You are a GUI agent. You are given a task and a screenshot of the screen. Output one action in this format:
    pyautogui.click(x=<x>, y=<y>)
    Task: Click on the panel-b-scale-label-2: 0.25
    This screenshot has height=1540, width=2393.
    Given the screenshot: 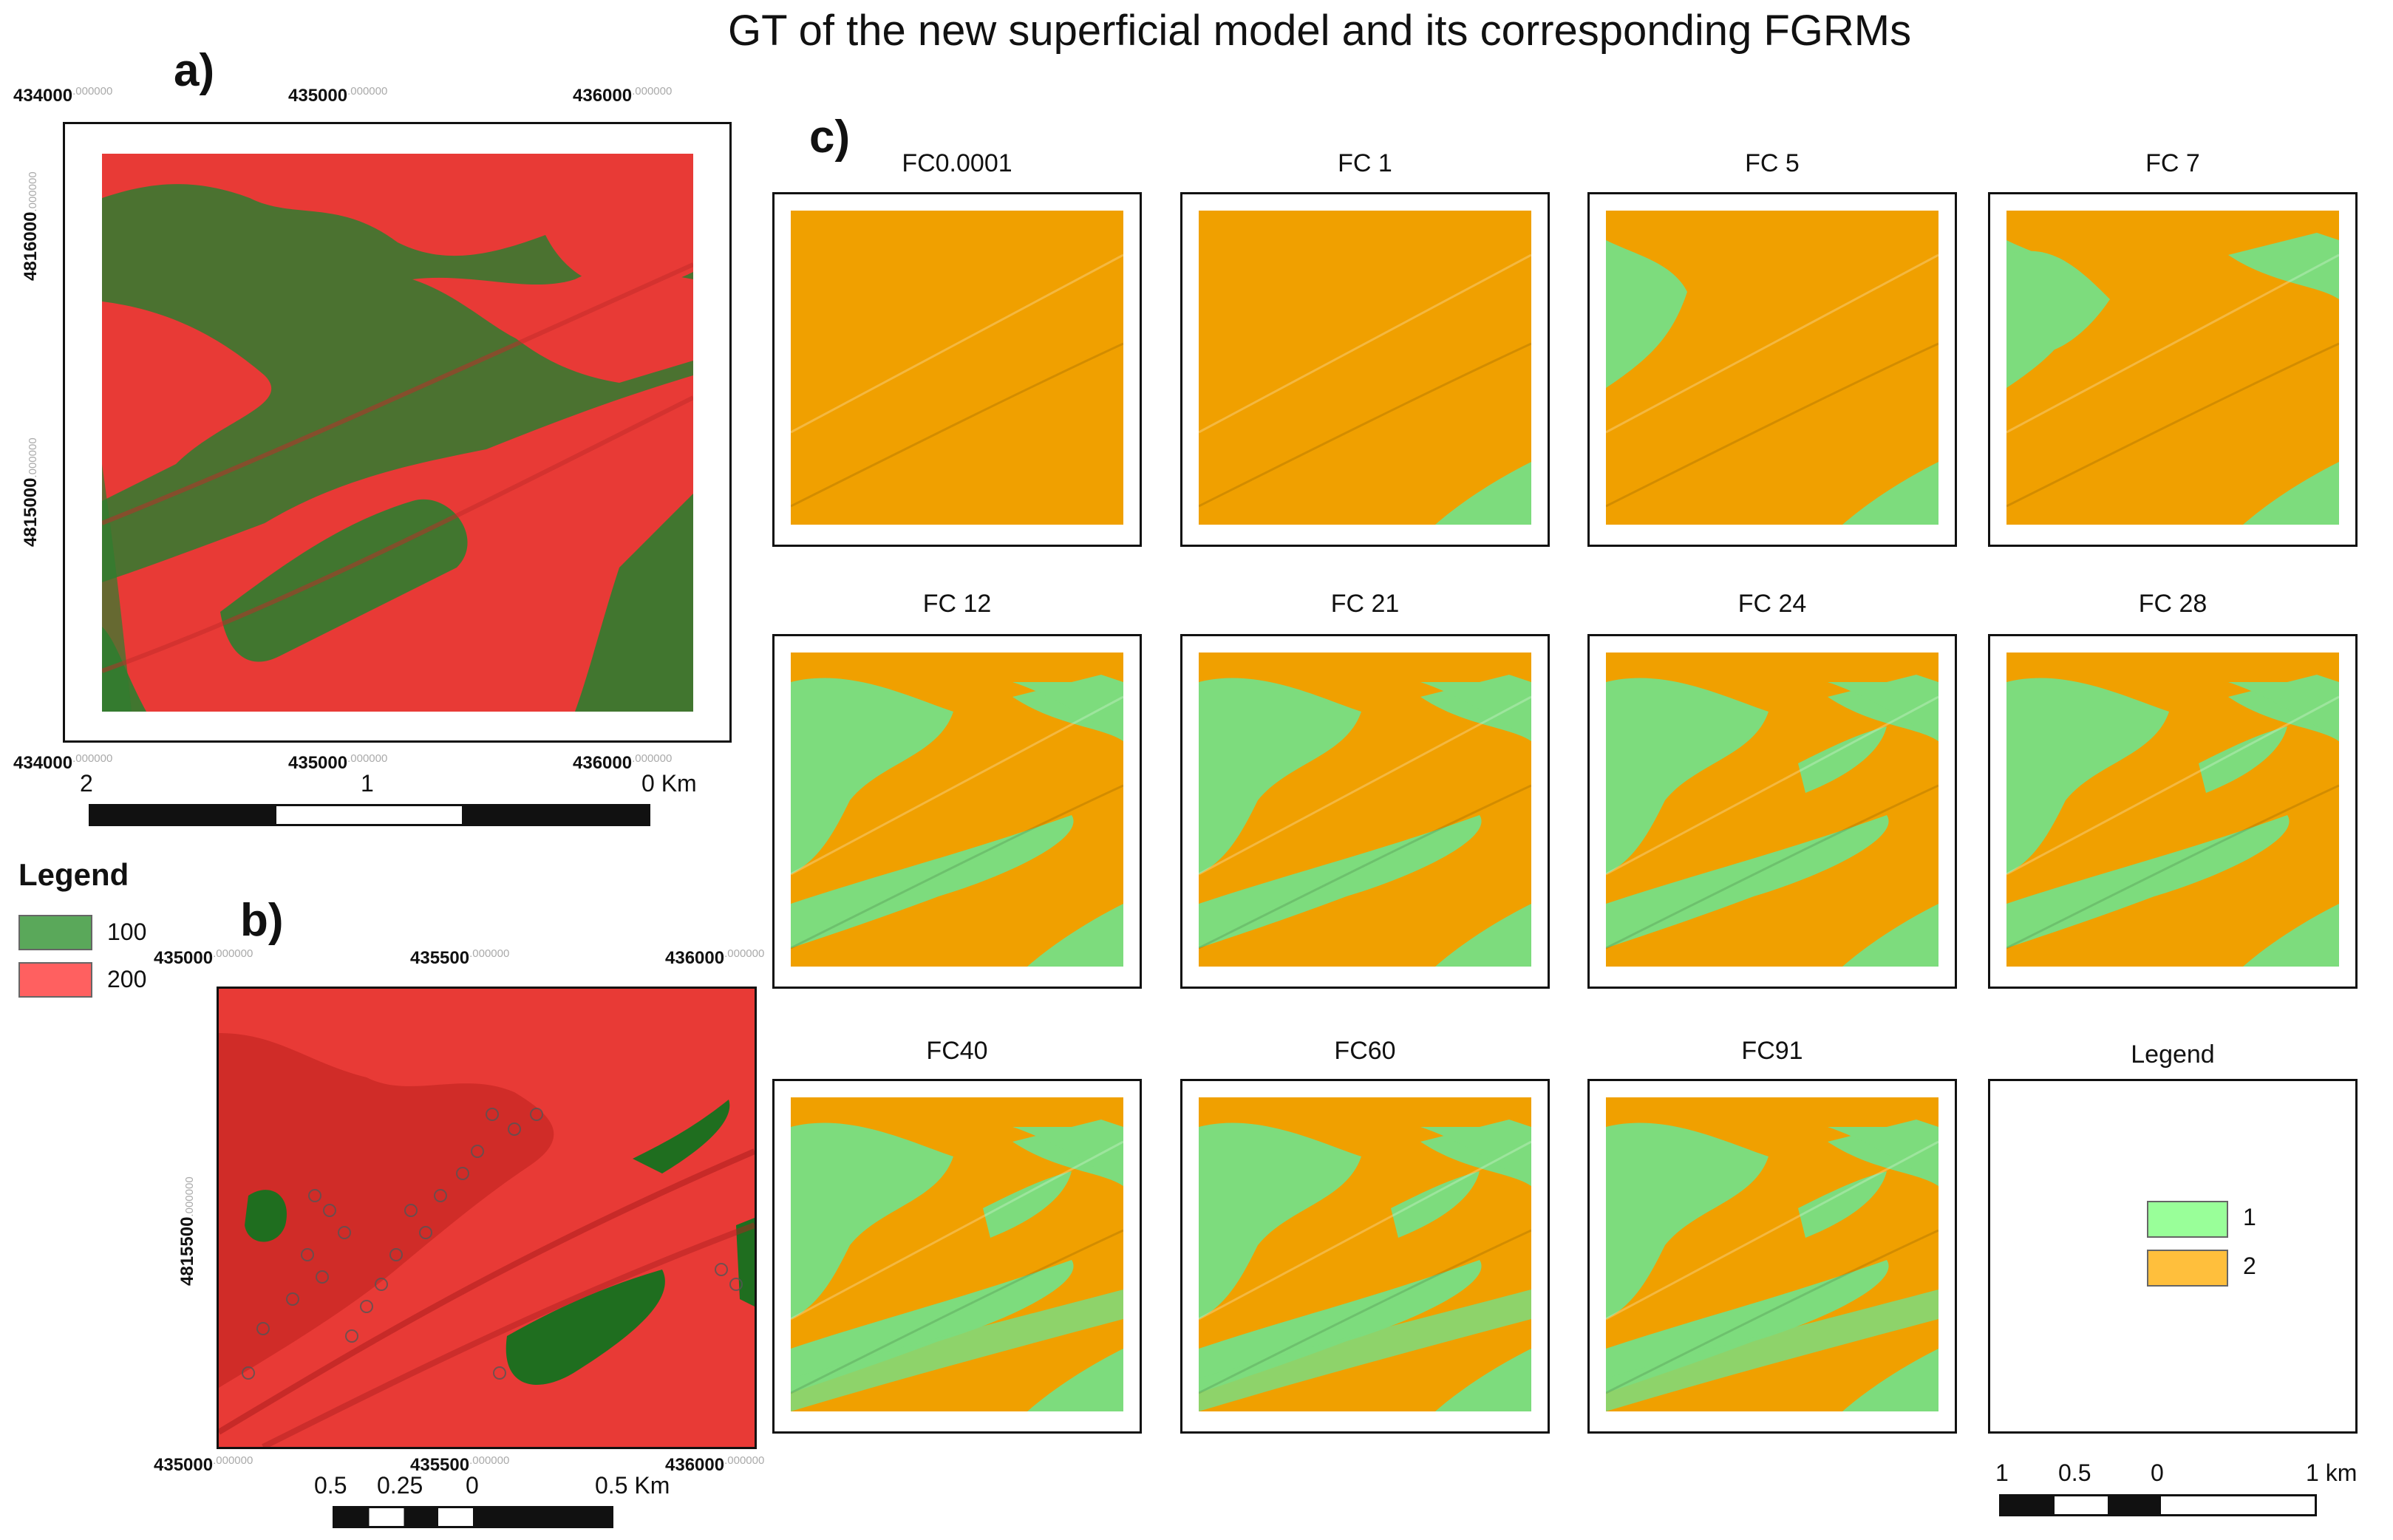 What is the action you would take?
    pyautogui.click(x=400, y=1485)
    